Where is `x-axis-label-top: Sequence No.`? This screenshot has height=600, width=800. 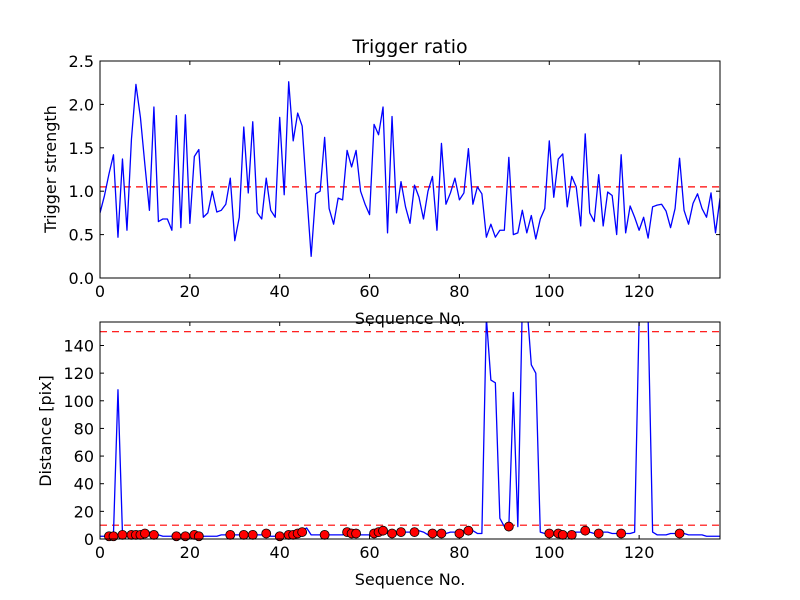
x-axis-label-top: Sequence No. is located at coordinates (410, 318).